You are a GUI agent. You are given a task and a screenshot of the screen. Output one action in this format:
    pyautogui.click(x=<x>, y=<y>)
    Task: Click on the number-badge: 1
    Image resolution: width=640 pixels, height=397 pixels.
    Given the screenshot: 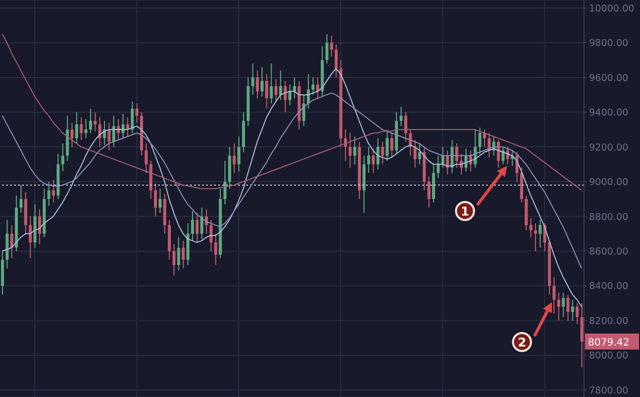 What is the action you would take?
    pyautogui.click(x=465, y=211)
    